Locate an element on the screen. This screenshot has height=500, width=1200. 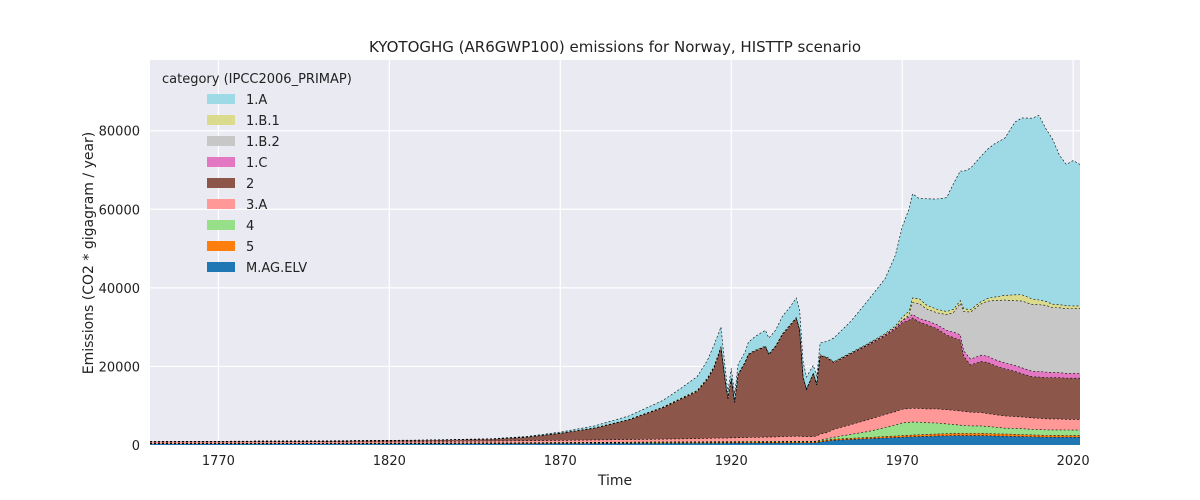
legend-label: 1.A is located at coordinates (256, 100).